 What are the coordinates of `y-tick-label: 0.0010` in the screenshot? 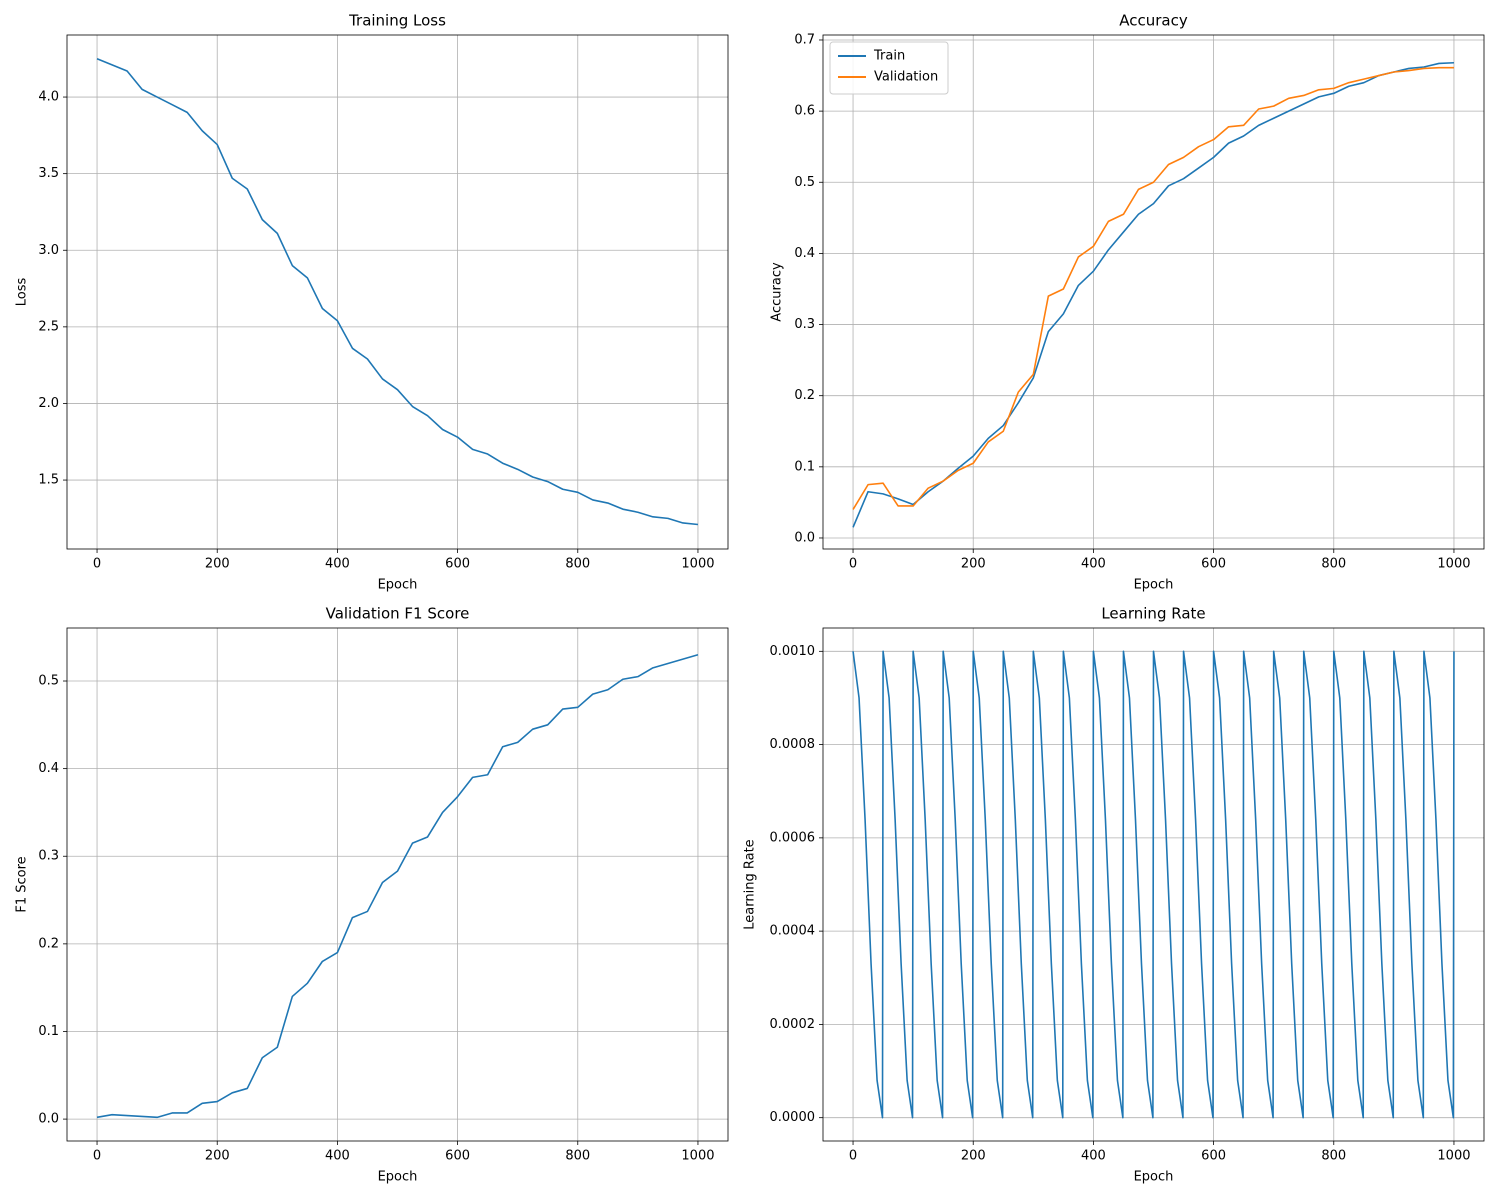 It's located at (793, 651).